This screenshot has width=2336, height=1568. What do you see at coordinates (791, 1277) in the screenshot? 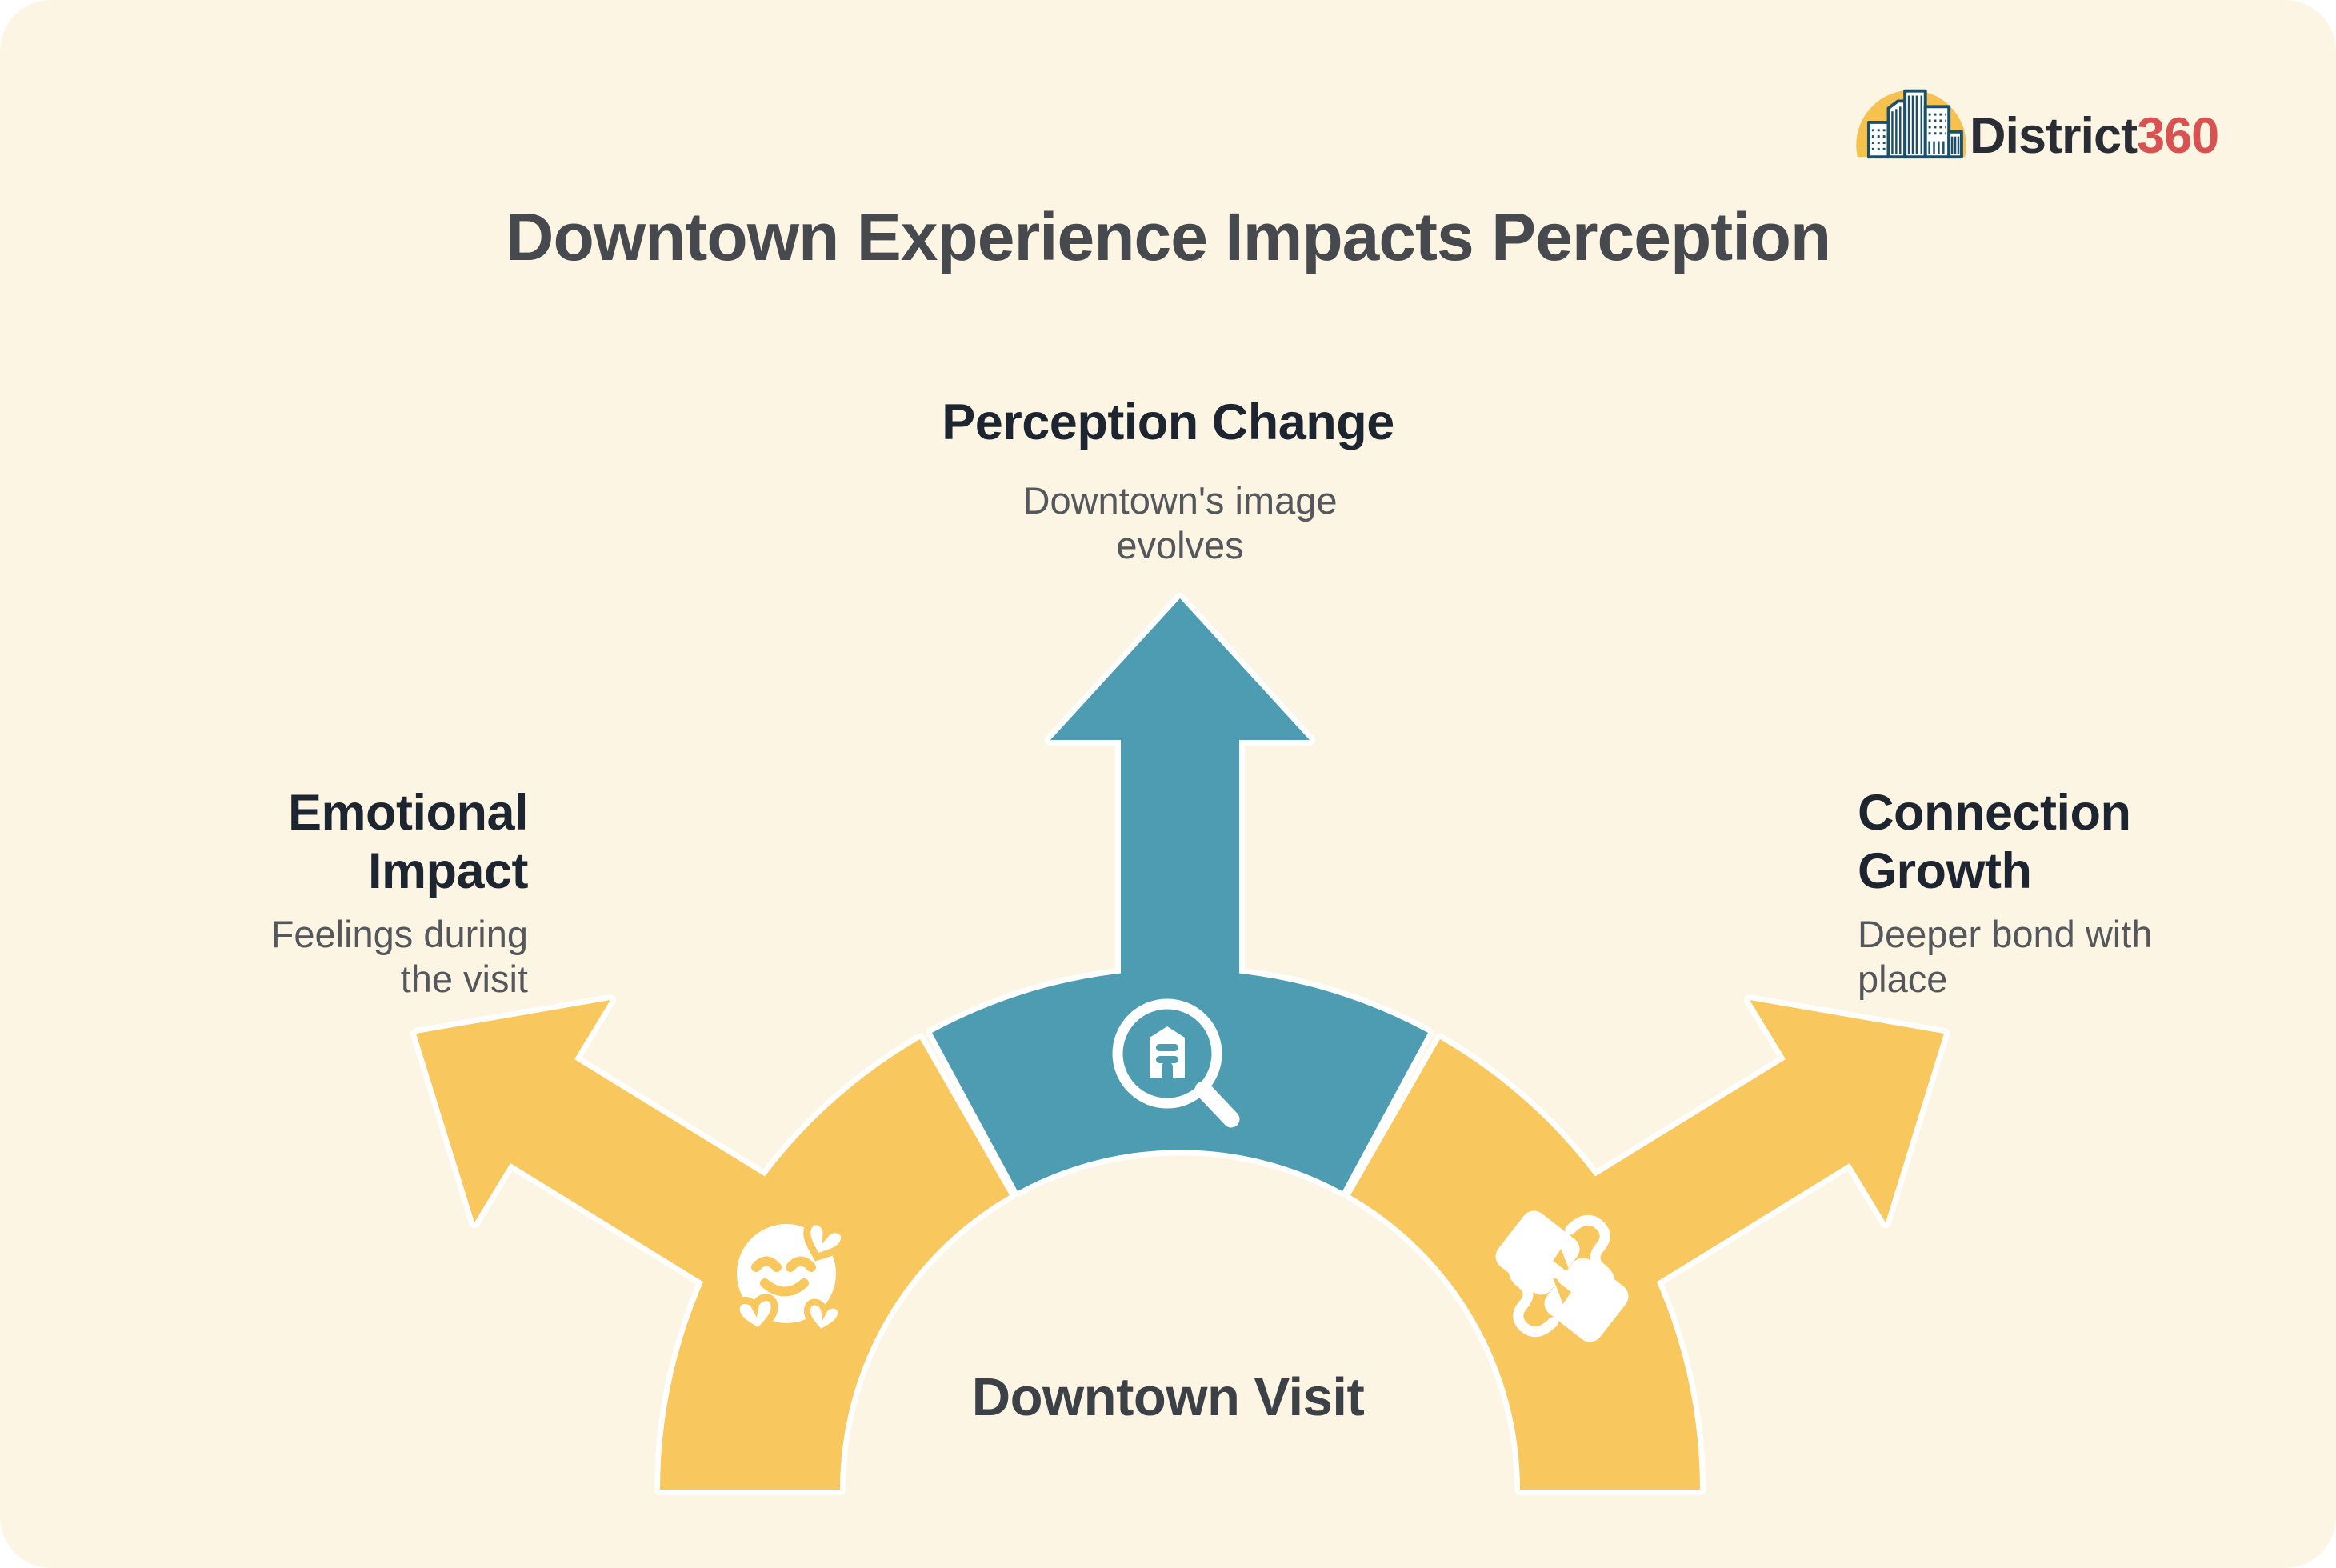
I see `smiling-face-with-hearts-icon` at bounding box center [791, 1277].